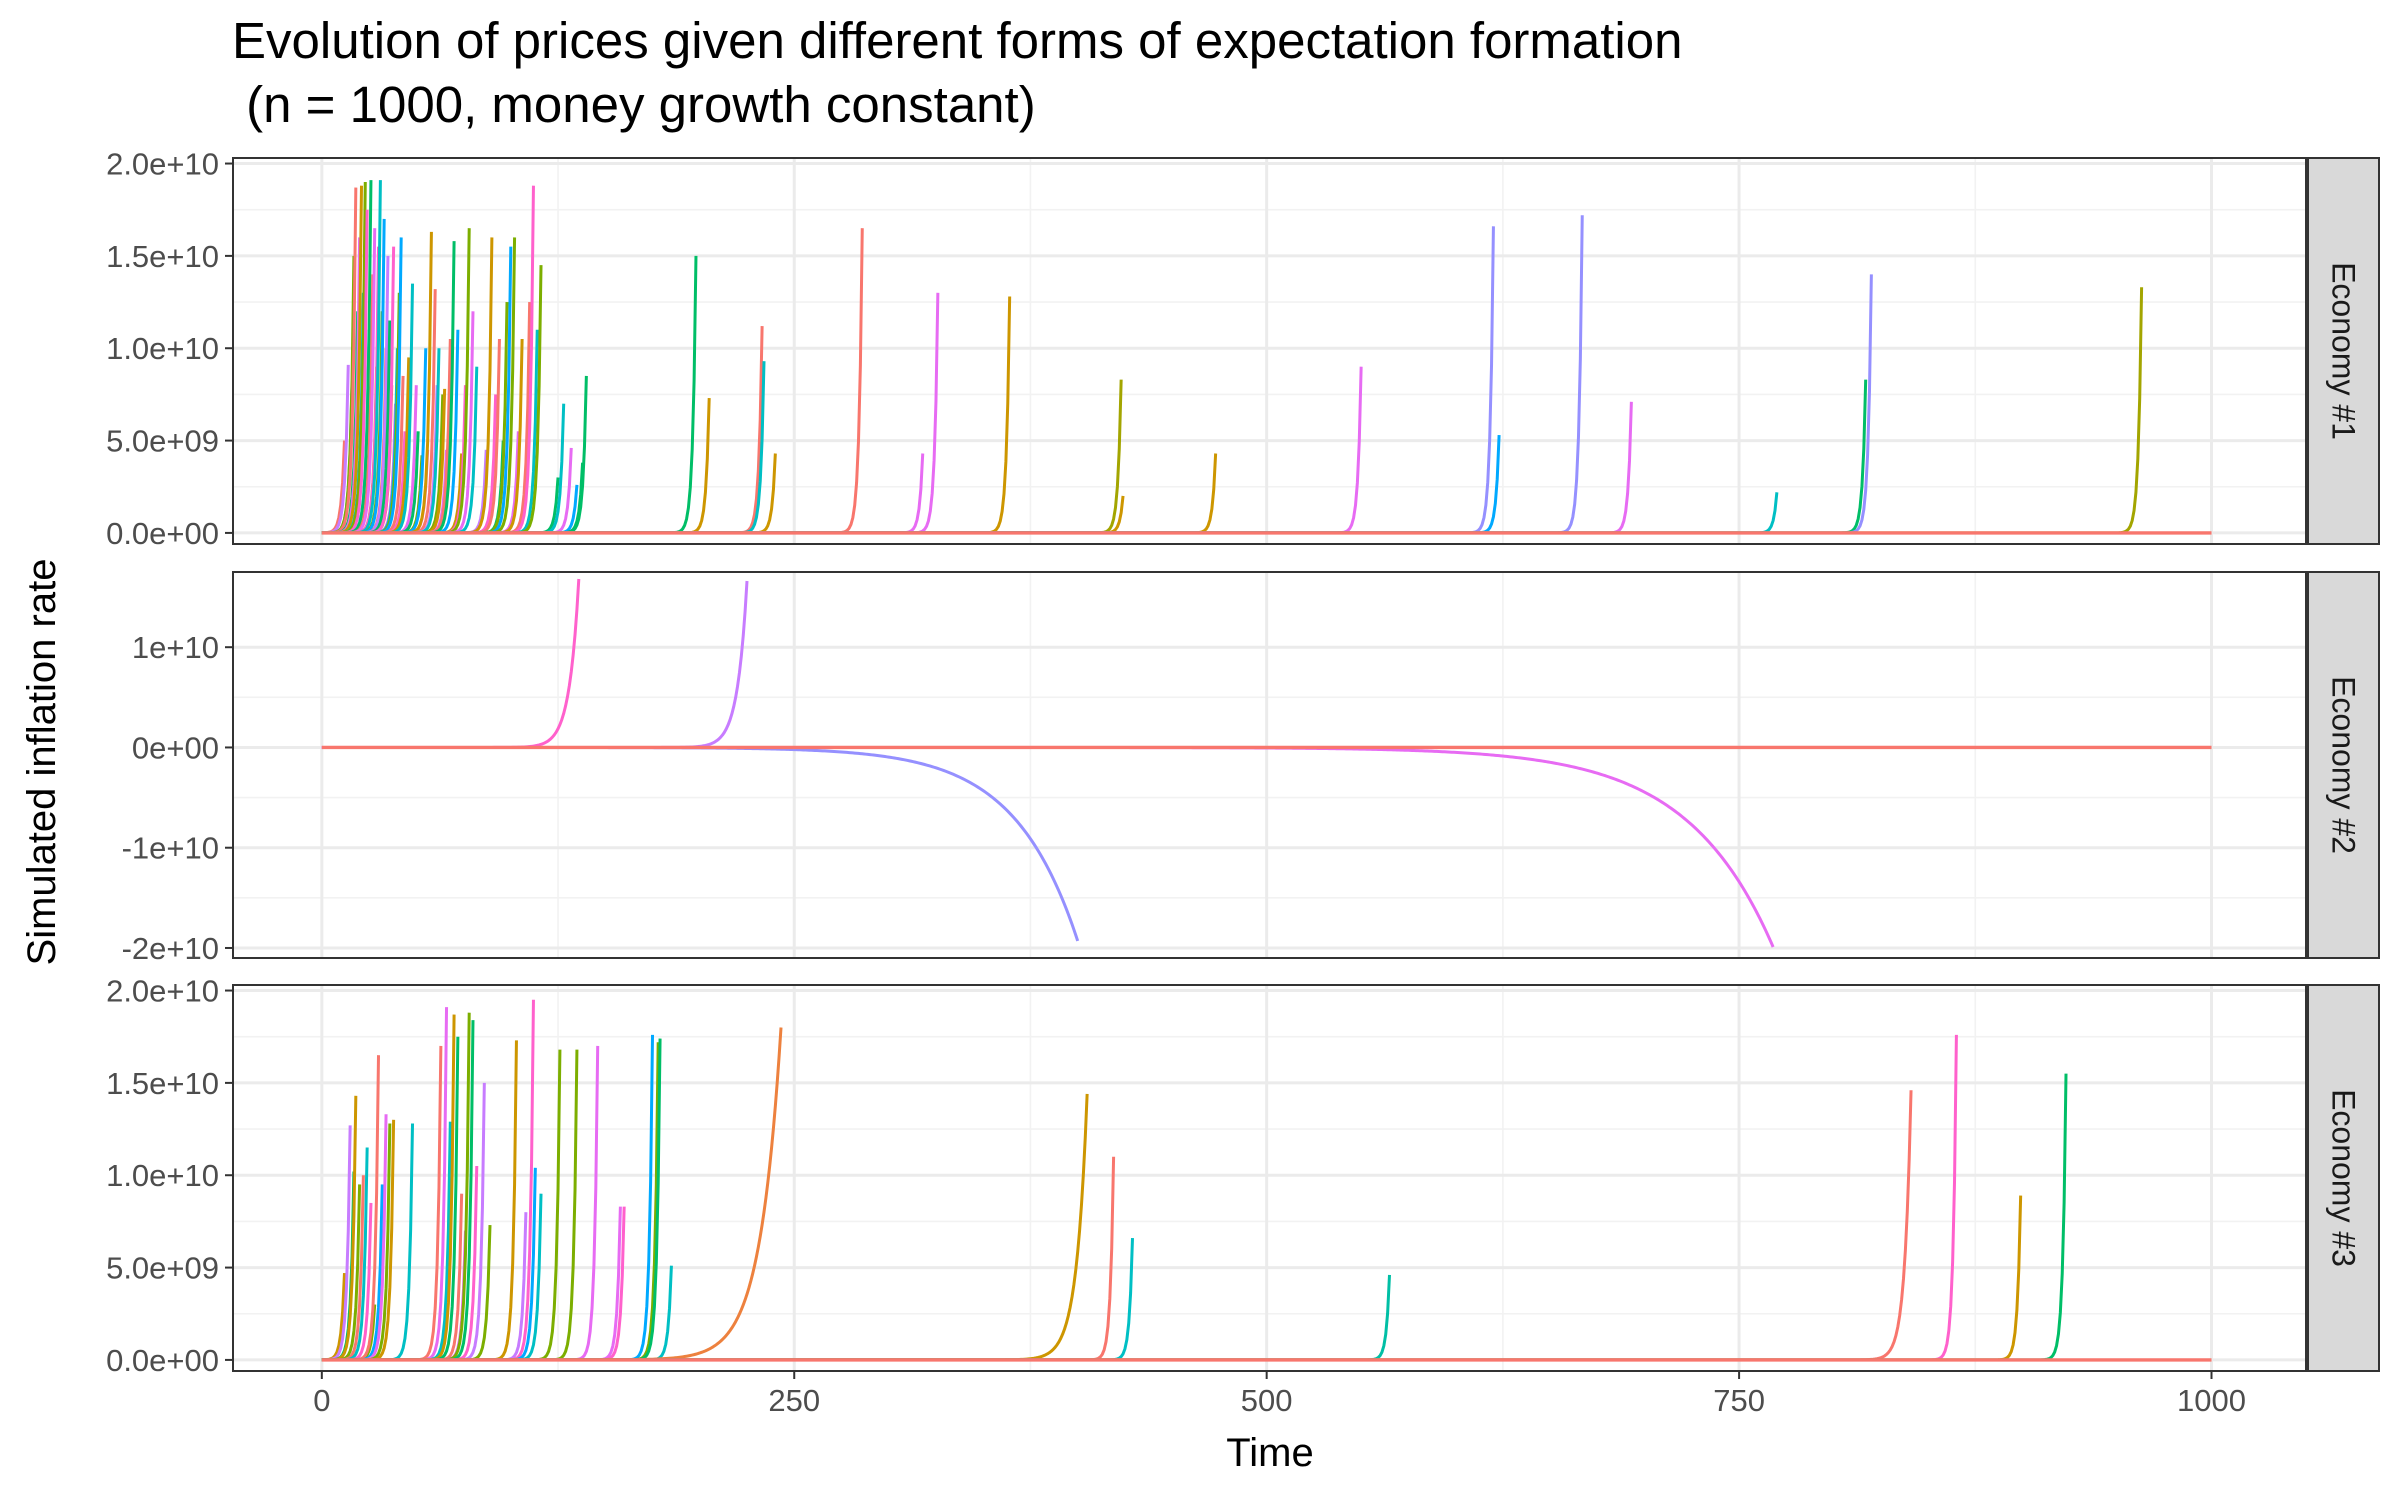  I want to click on chart-subtitle: (n = 1000, money growth constant), so click(634, 104).